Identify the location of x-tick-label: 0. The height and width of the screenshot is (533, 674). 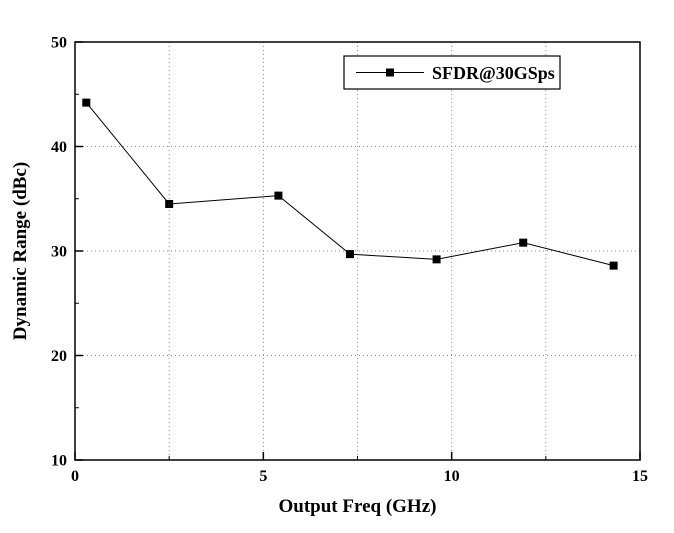
(75, 476).